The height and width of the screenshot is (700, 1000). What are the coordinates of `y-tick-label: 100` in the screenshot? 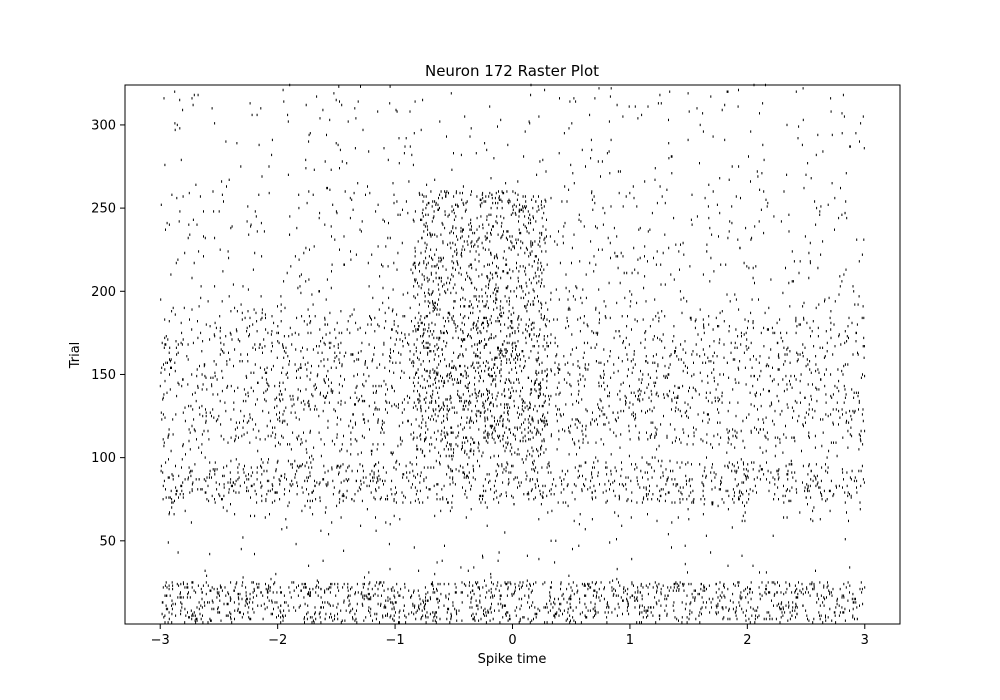 It's located at (103, 458).